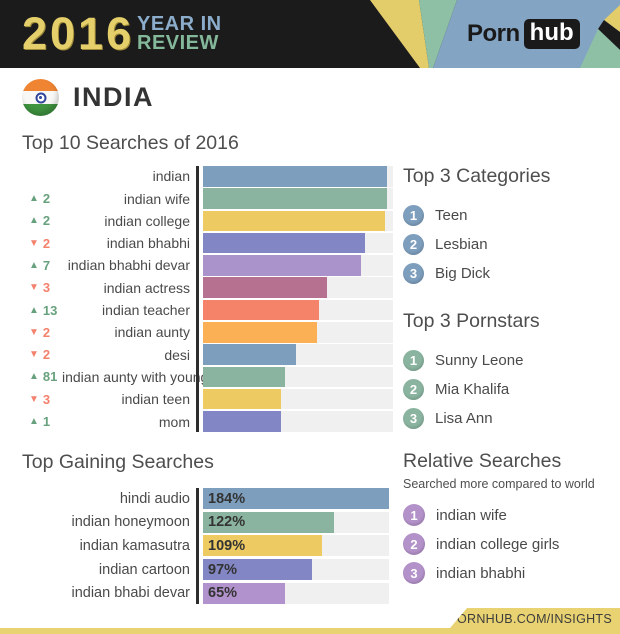  Describe the element at coordinates (135, 376) in the screenshot. I see `search-term-label: indian aunty with young` at that location.